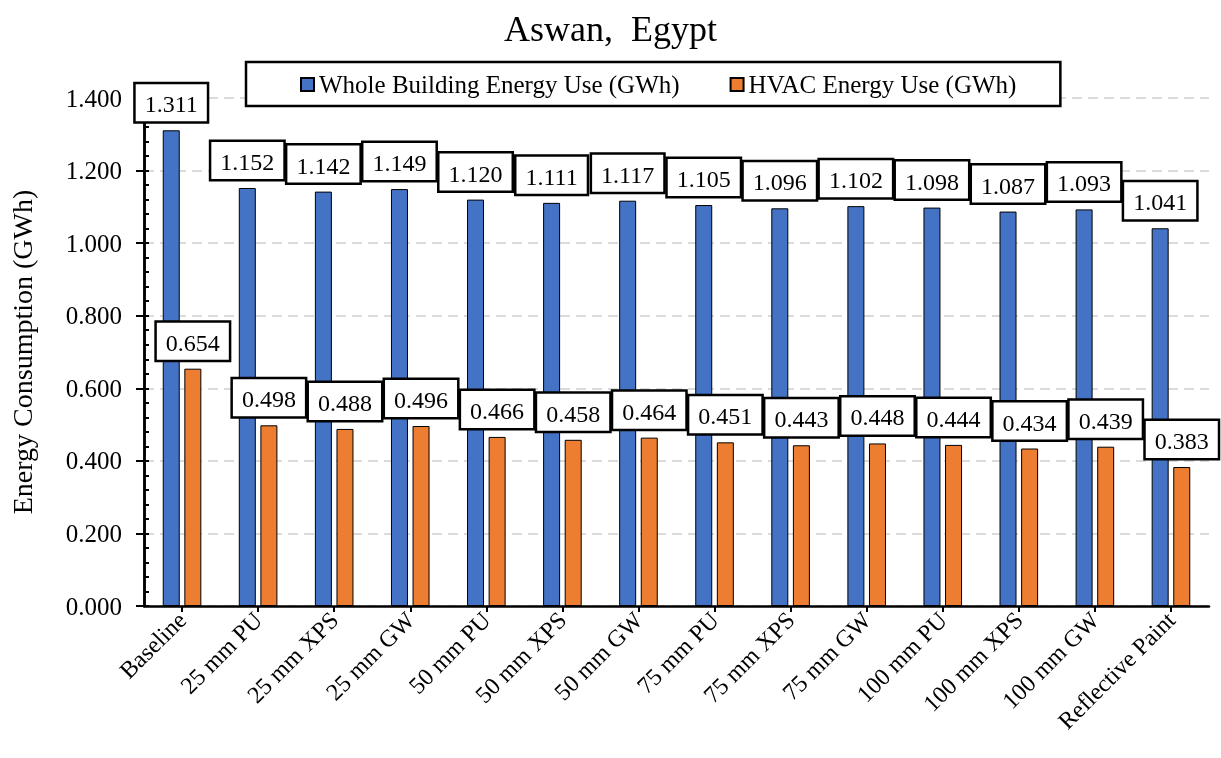  I want to click on data-label: 0.443, so click(801, 419).